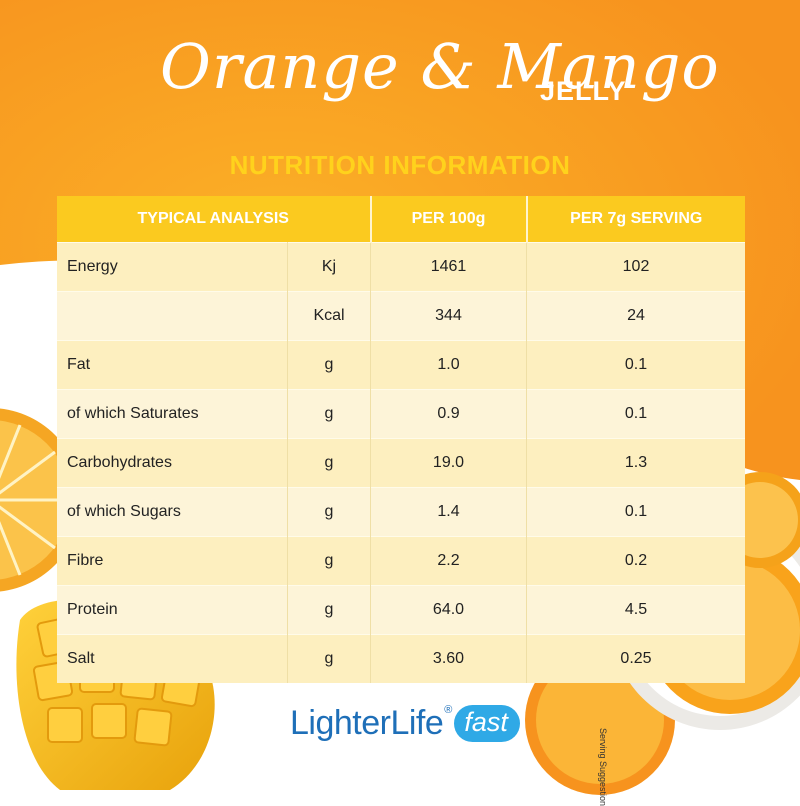 The width and height of the screenshot is (800, 806). What do you see at coordinates (172, 658) in the screenshot?
I see `nutrient-name: Salt` at bounding box center [172, 658].